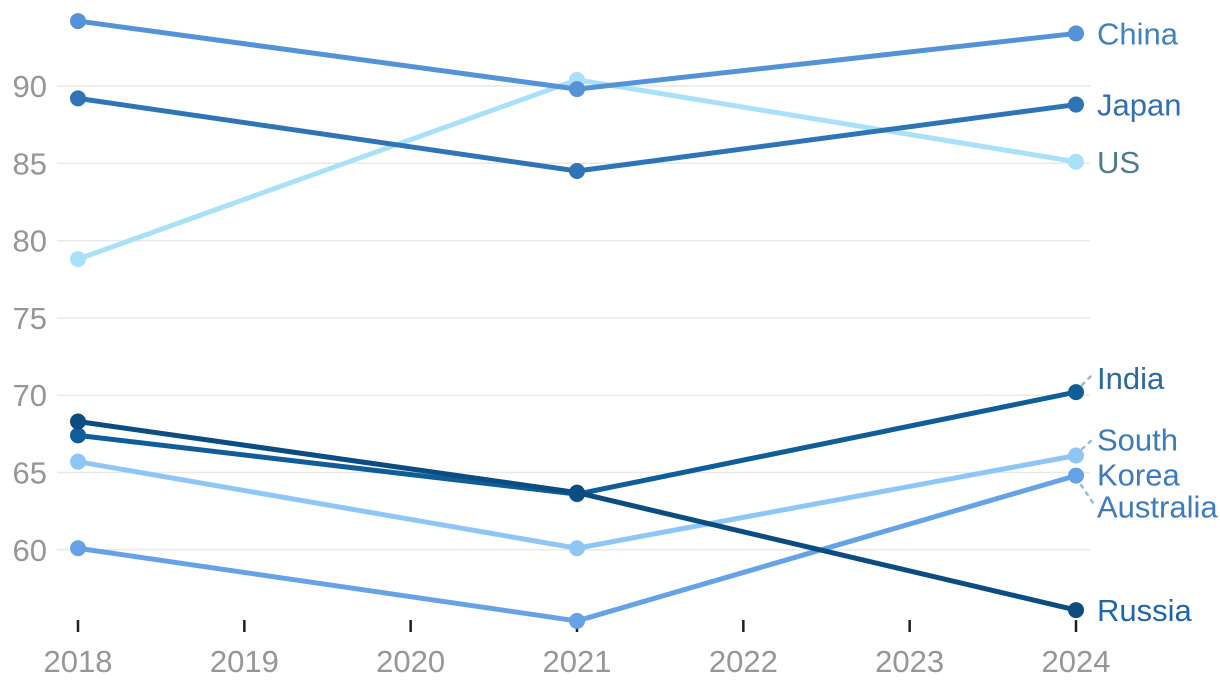 The height and width of the screenshot is (690, 1220). I want to click on x-tick-label: 2019, so click(244, 661).